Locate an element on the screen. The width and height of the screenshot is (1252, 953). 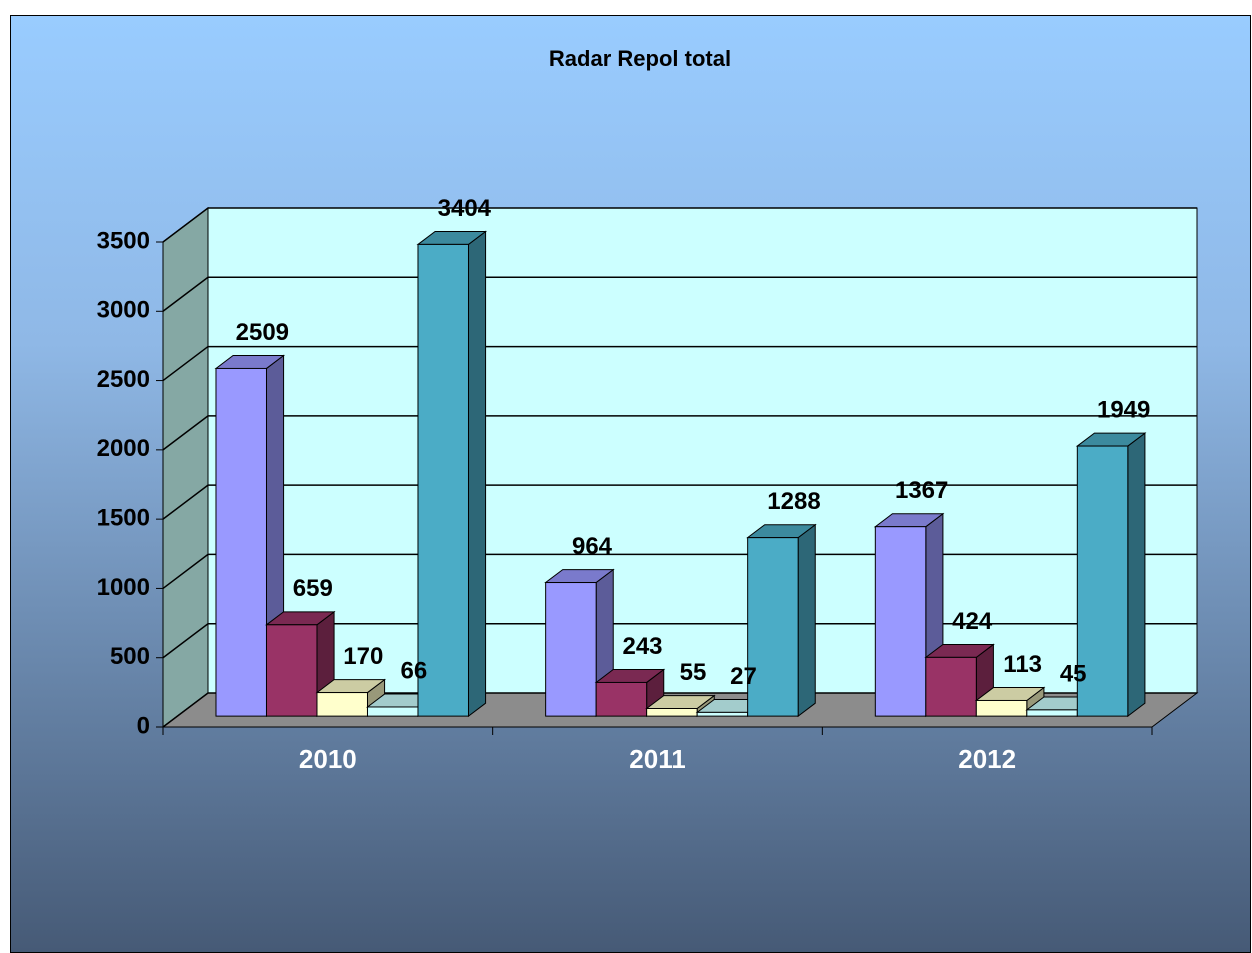
value-label: 243 is located at coordinates (642, 646).